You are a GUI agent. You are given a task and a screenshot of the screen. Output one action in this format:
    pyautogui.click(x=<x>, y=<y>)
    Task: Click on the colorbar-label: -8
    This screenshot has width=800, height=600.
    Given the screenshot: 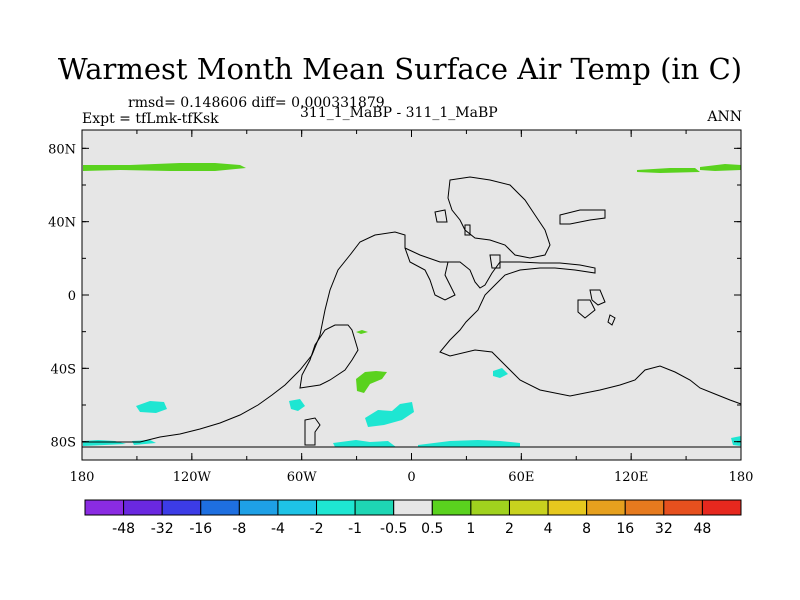 What is the action you would take?
    pyautogui.click(x=239, y=529)
    